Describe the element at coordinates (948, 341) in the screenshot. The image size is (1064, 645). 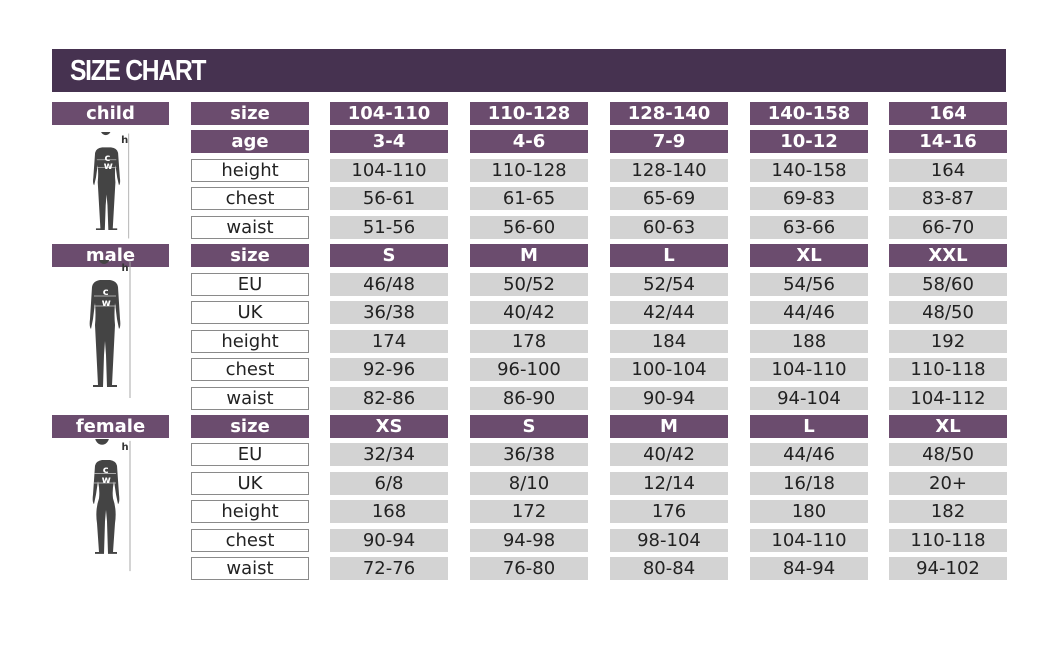
I see `size-cell: 192` at that location.